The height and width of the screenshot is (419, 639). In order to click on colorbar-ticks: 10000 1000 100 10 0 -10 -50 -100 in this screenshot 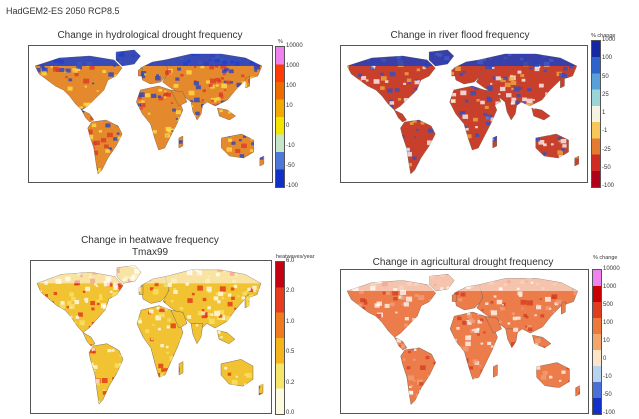, I will do `click(301, 116)`.